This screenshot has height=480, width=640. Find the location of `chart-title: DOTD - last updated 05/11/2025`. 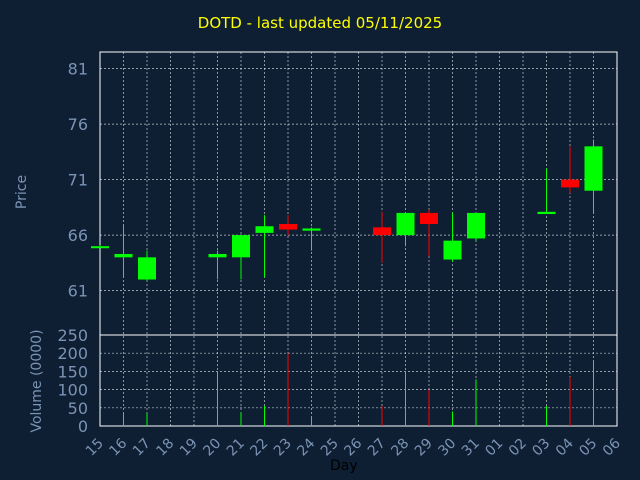

chart-title: DOTD - last updated 05/11/2025 is located at coordinates (320, 23).